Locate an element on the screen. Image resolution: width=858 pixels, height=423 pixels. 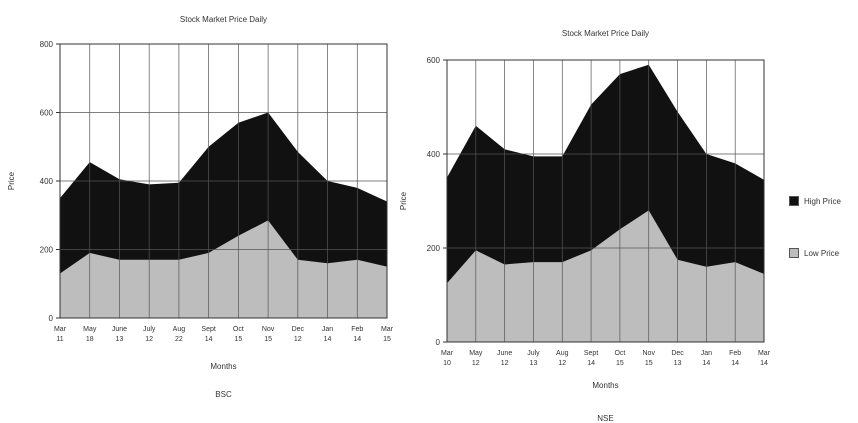
x-tick-label: Dec 12 is located at coordinates (298, 334).